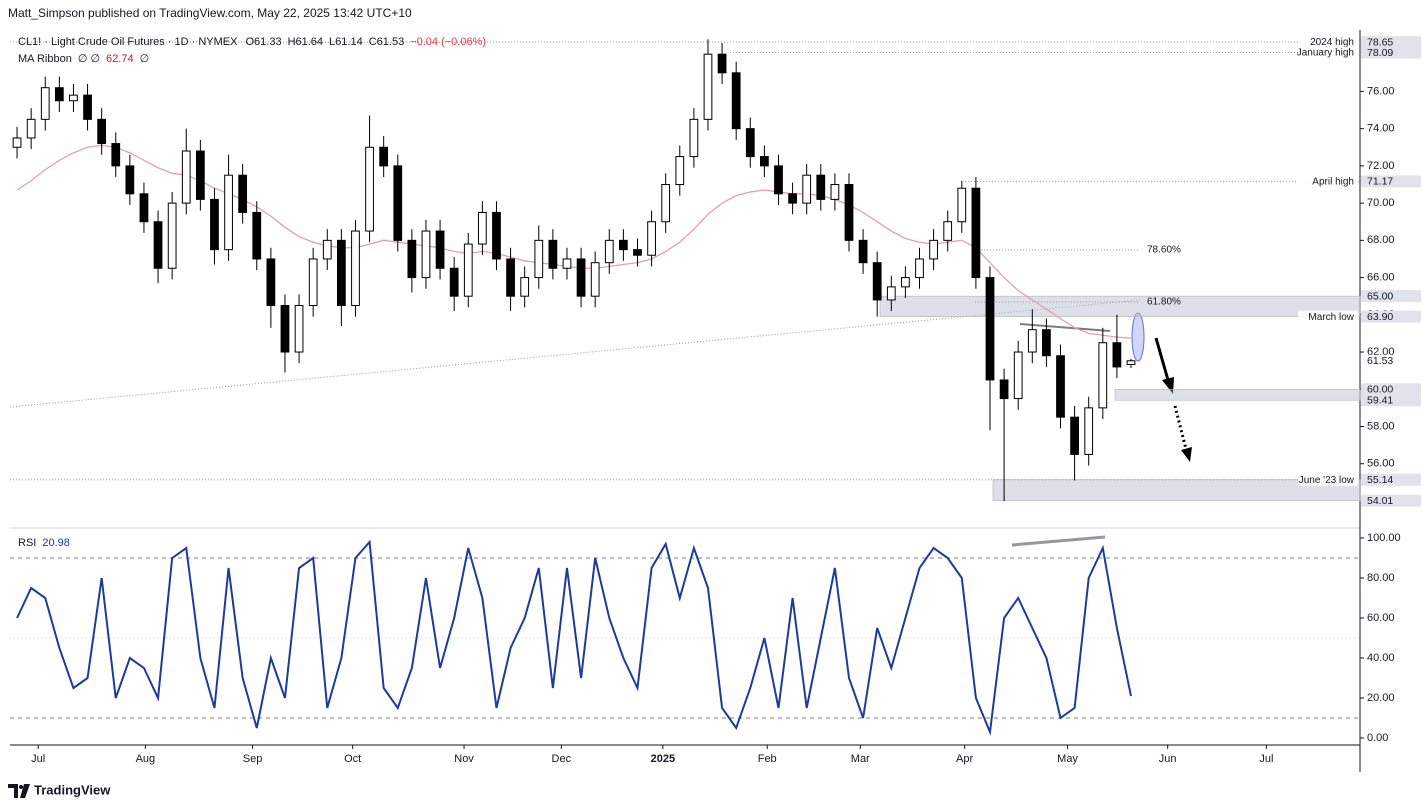 The width and height of the screenshot is (1422, 808). Describe the element at coordinates (1332, 42) in the screenshot. I see `level-note: 2024 high` at that location.